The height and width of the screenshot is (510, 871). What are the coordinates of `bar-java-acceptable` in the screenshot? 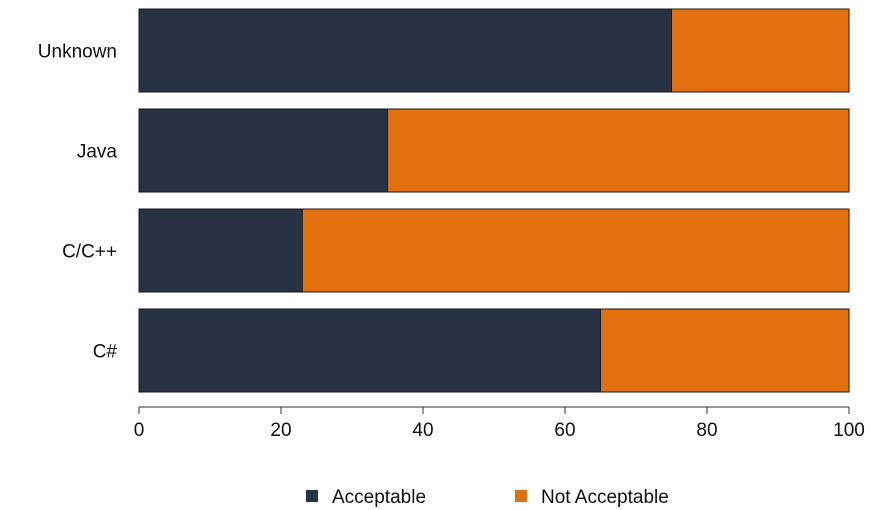 It's located at (263, 150).